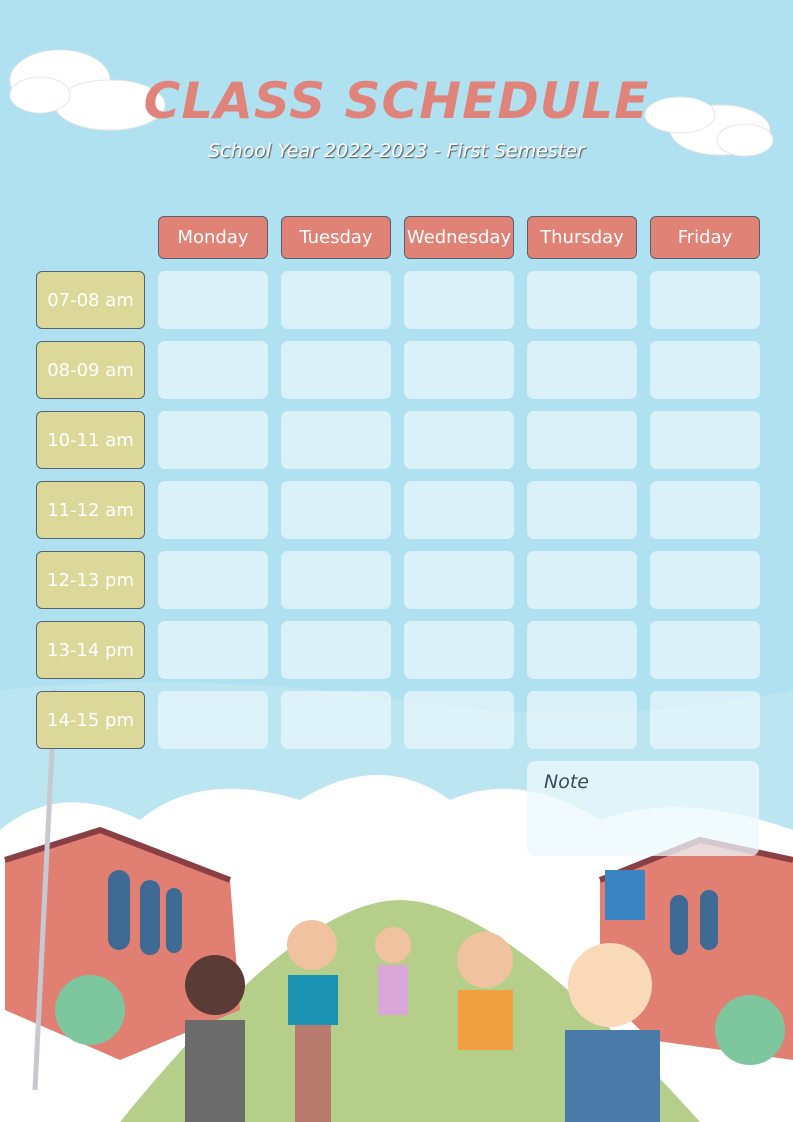 Image resolution: width=793 pixels, height=1122 pixels. I want to click on time-slot: 10-11 am, so click(90, 440).